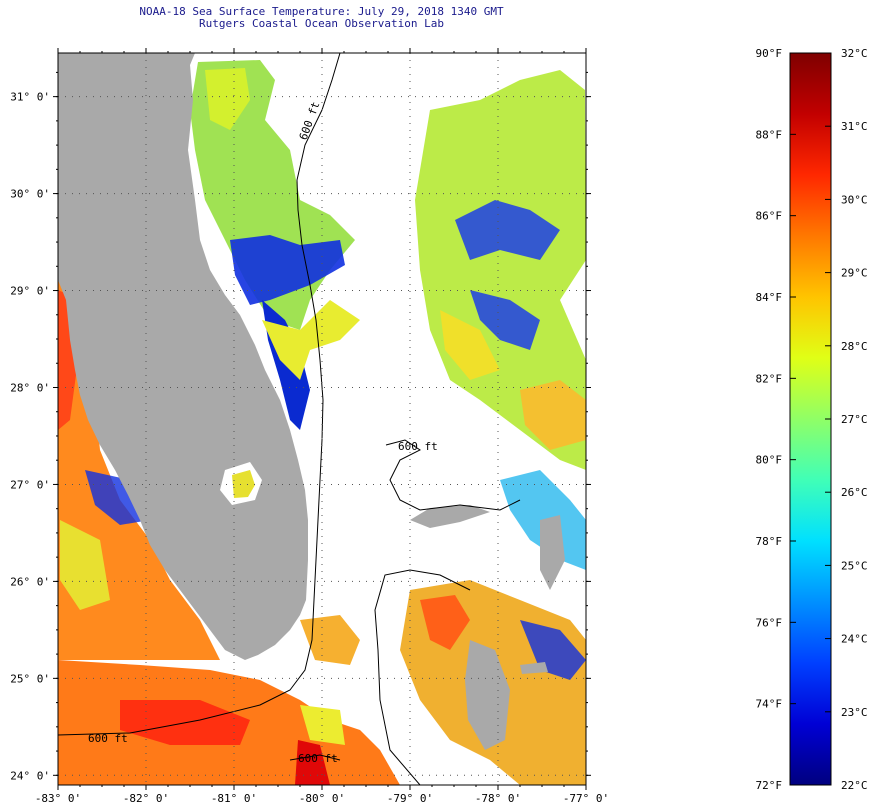  I want to click on bahamas-island-andros, so click(487, 695).